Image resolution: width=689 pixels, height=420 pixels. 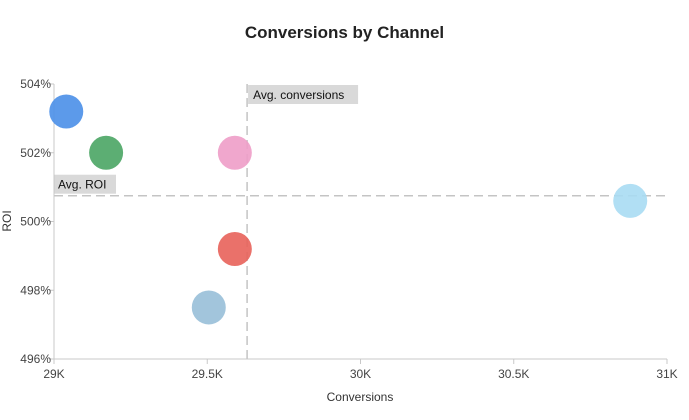 I want to click on y-tick-label: 502%, so click(x=35, y=153).